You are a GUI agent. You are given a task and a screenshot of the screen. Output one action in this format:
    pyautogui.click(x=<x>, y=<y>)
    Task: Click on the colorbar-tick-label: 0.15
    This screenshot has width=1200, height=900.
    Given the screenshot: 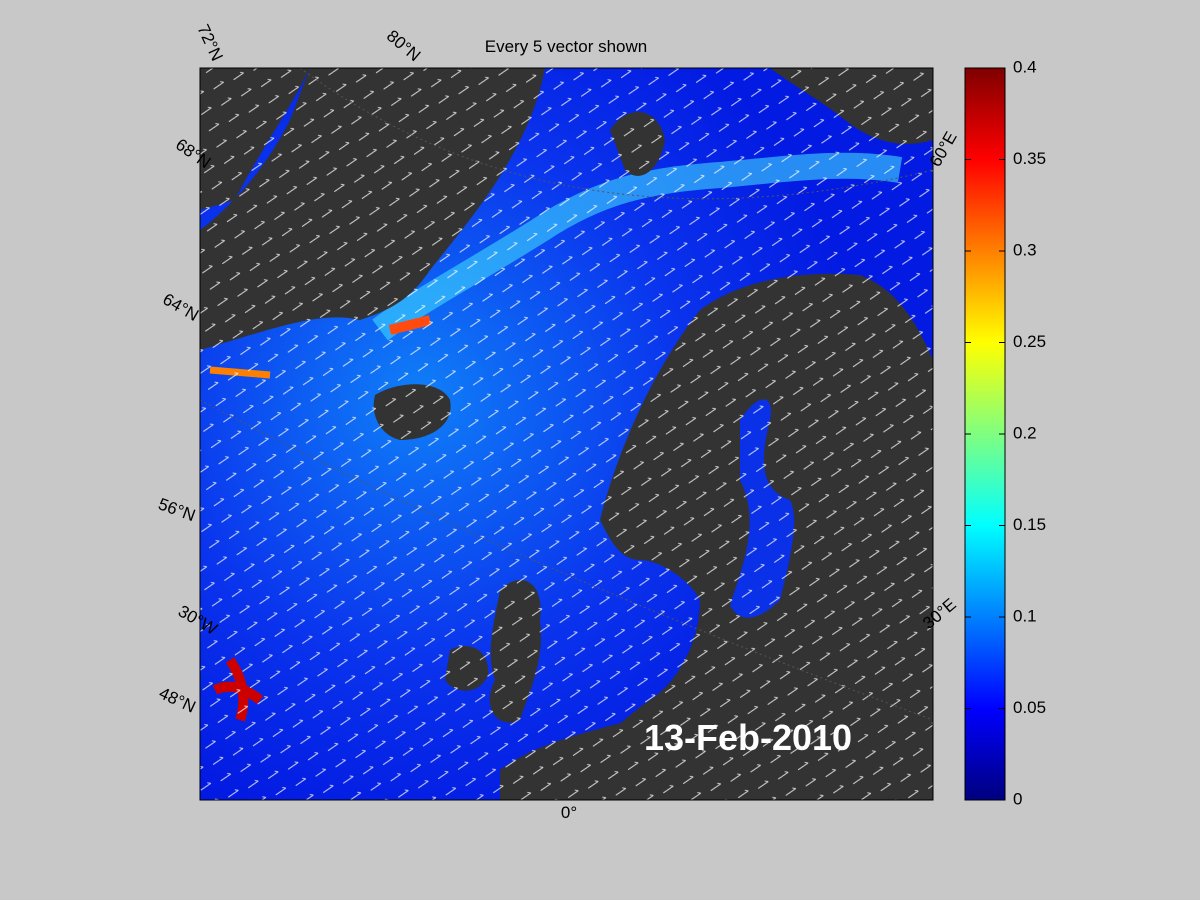 What is the action you would take?
    pyautogui.click(x=1029, y=524)
    